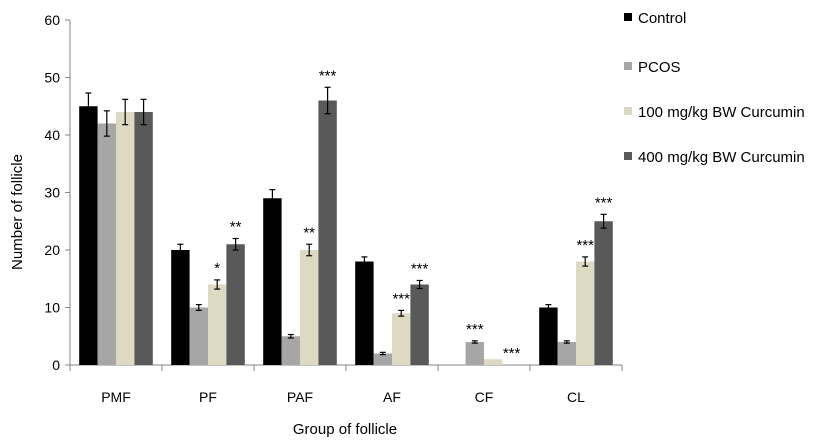 This screenshot has width=821, height=441. What do you see at coordinates (392, 397) in the screenshot?
I see `x-tick-label: AF` at bounding box center [392, 397].